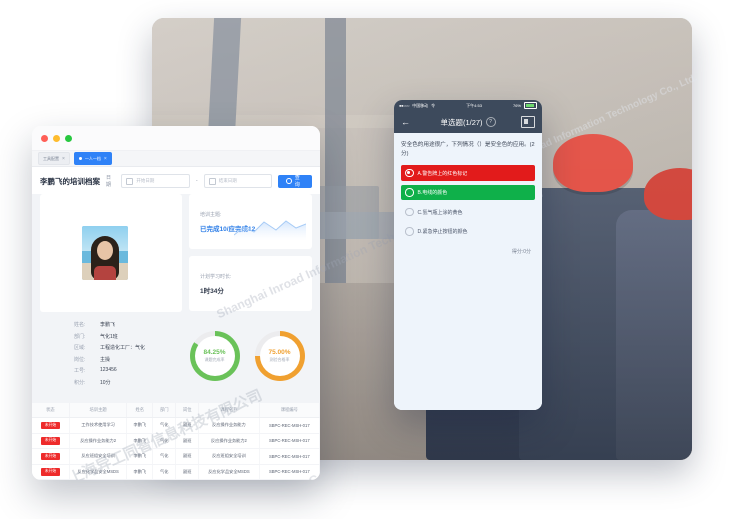  I want to click on start-date-placeholder: 开始日期, so click(145, 180).